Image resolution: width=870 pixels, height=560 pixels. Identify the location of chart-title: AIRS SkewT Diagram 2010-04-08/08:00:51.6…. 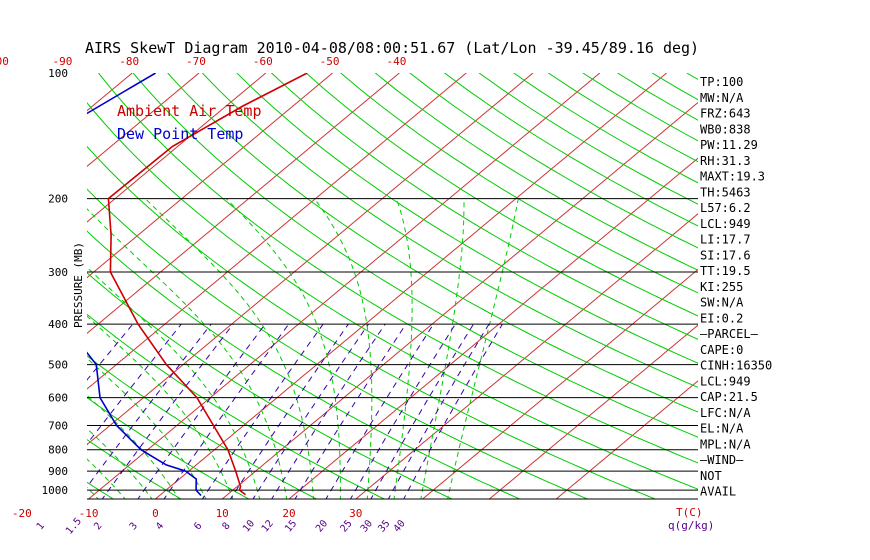
(392, 48).